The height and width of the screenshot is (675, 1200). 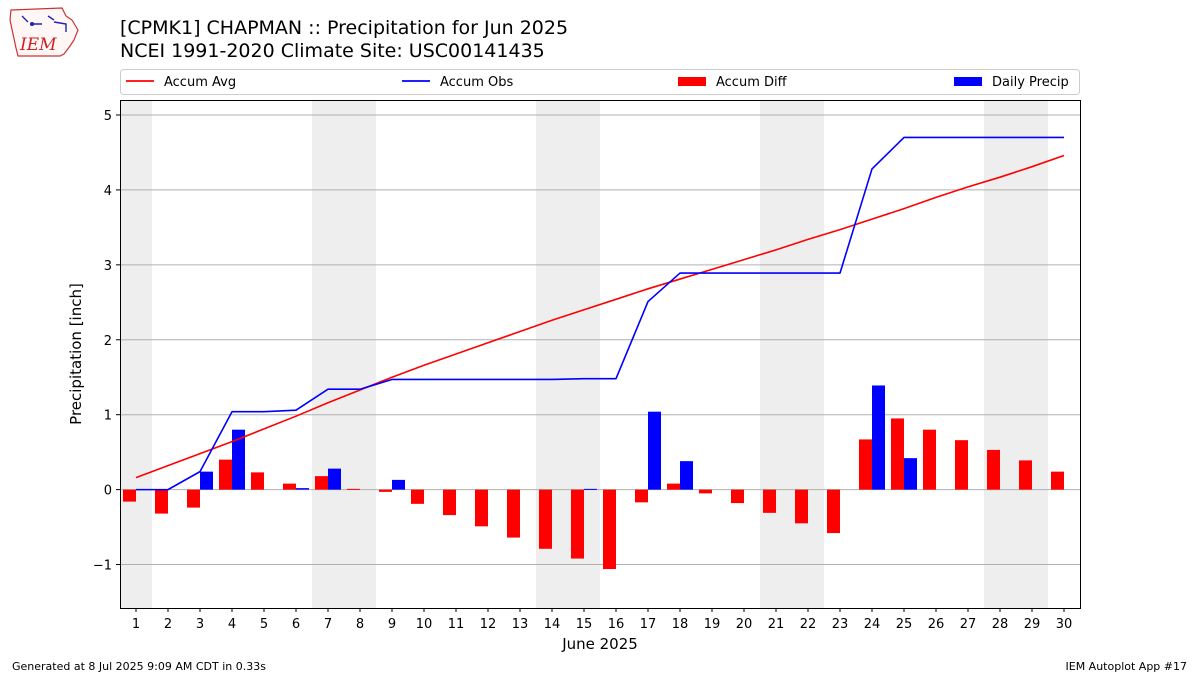 What do you see at coordinates (108, 191) in the screenshot?
I see `y-tick-label: 4` at bounding box center [108, 191].